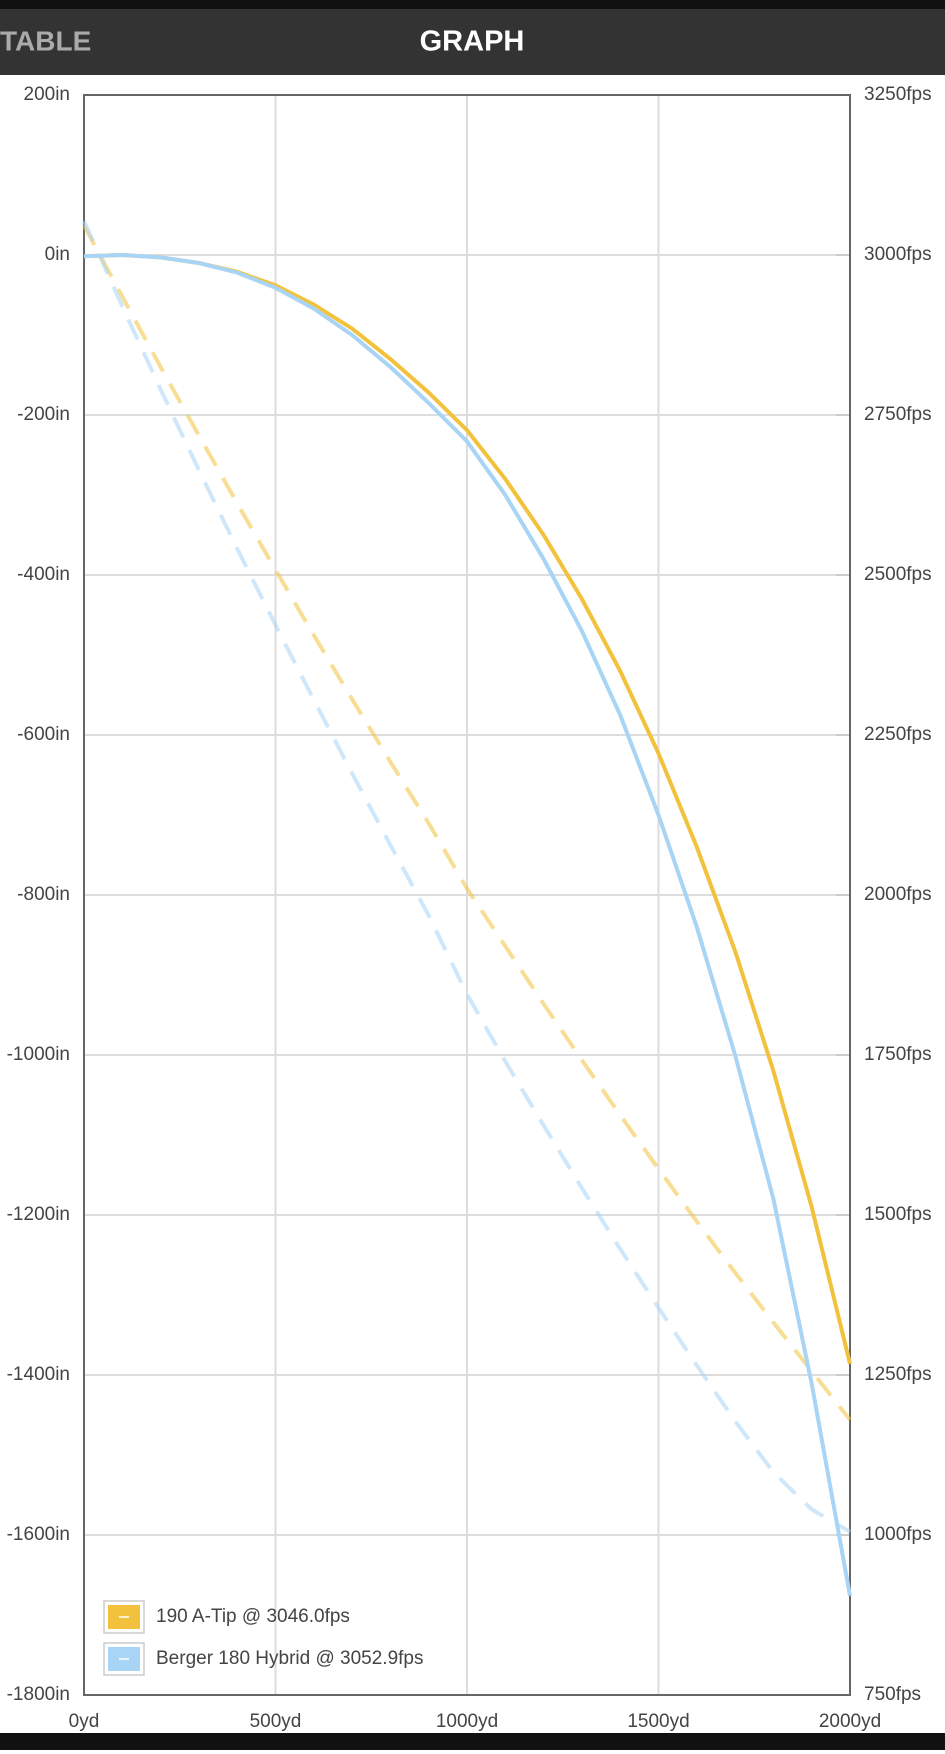  What do you see at coordinates (472, 4) in the screenshot?
I see `status-strip` at bounding box center [472, 4].